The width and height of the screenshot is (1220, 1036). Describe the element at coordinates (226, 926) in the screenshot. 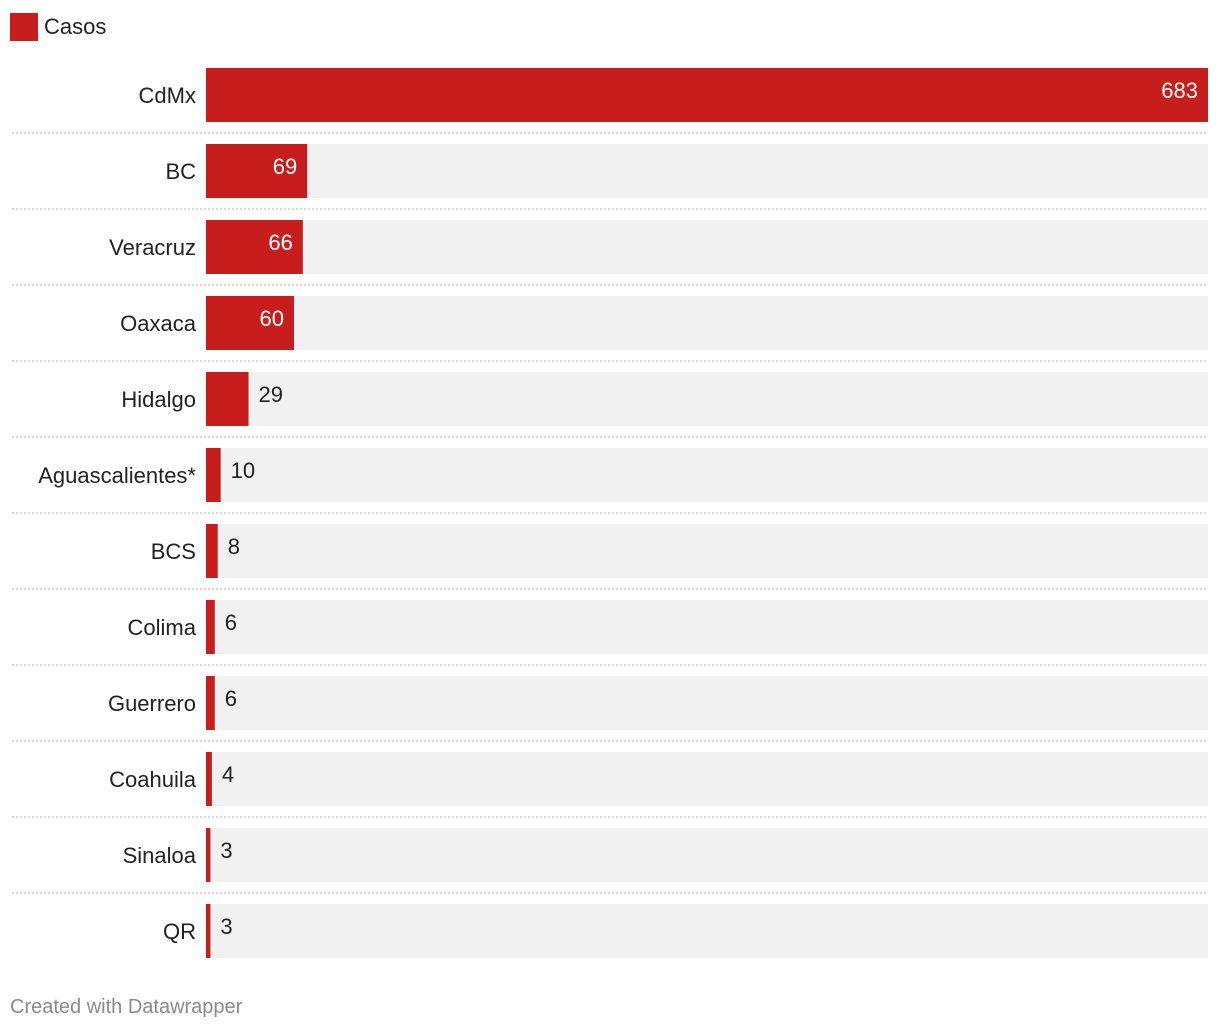

I see `value-label-qr: 3` at that location.